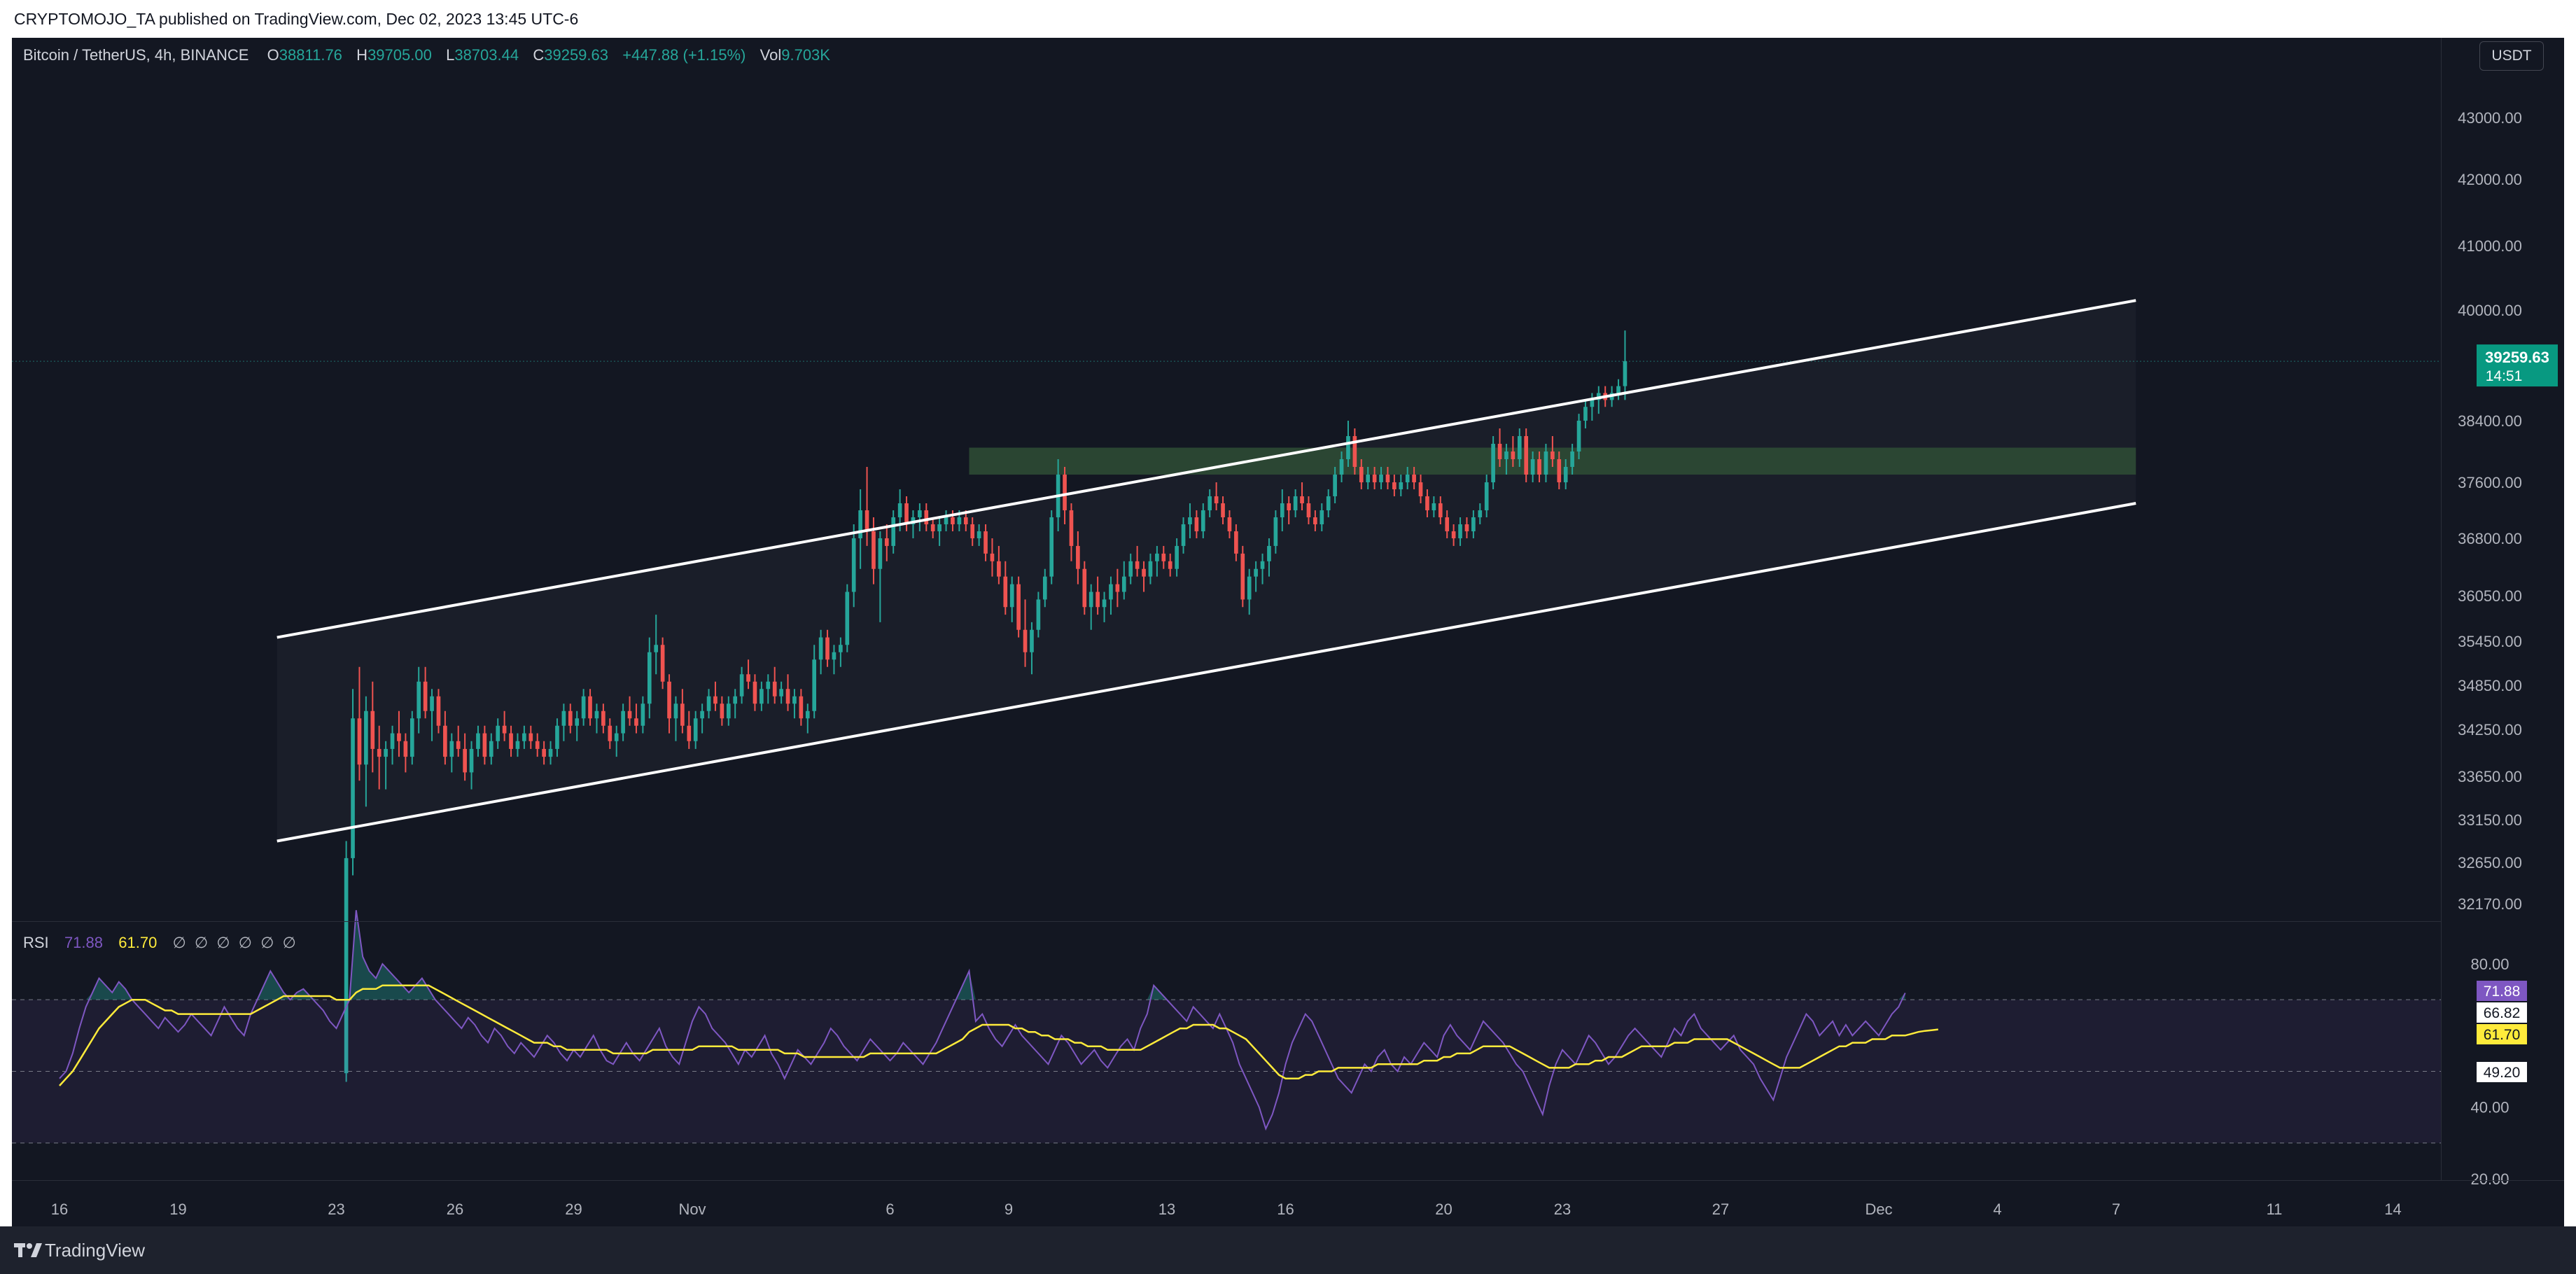 This screenshot has width=2576, height=1274. What do you see at coordinates (890, 1209) in the screenshot?
I see `time-axis-label: 6` at bounding box center [890, 1209].